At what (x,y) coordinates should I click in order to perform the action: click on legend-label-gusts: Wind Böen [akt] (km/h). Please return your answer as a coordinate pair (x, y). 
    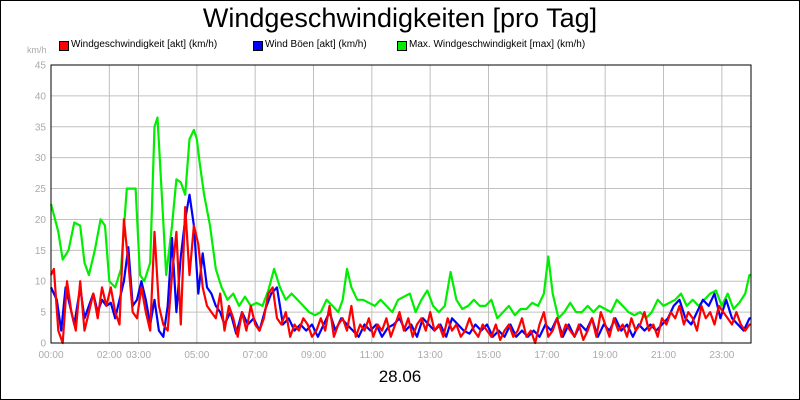
    Looking at the image, I should click on (316, 44).